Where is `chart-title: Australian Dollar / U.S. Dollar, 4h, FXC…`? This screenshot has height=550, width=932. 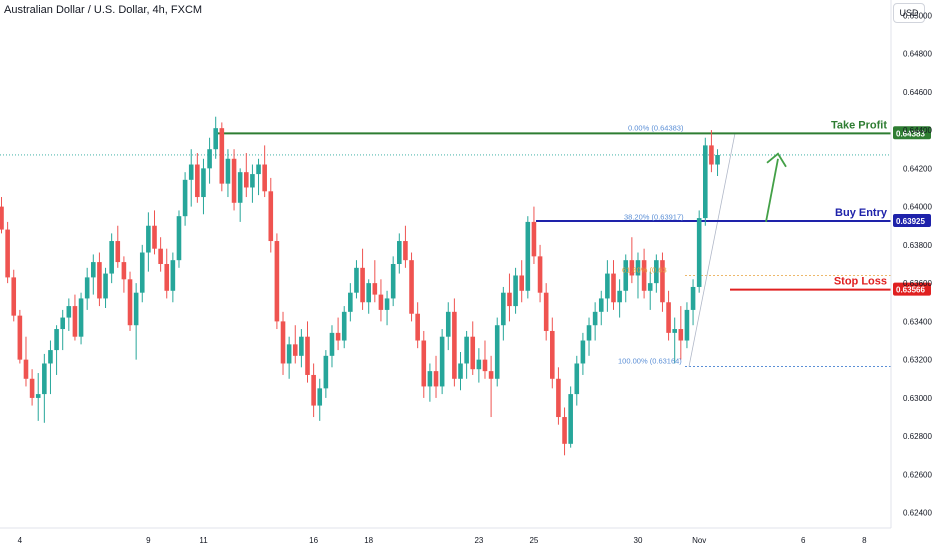
chart-title: Australian Dollar / U.S. Dollar, 4h, FXC… is located at coordinates (103, 10).